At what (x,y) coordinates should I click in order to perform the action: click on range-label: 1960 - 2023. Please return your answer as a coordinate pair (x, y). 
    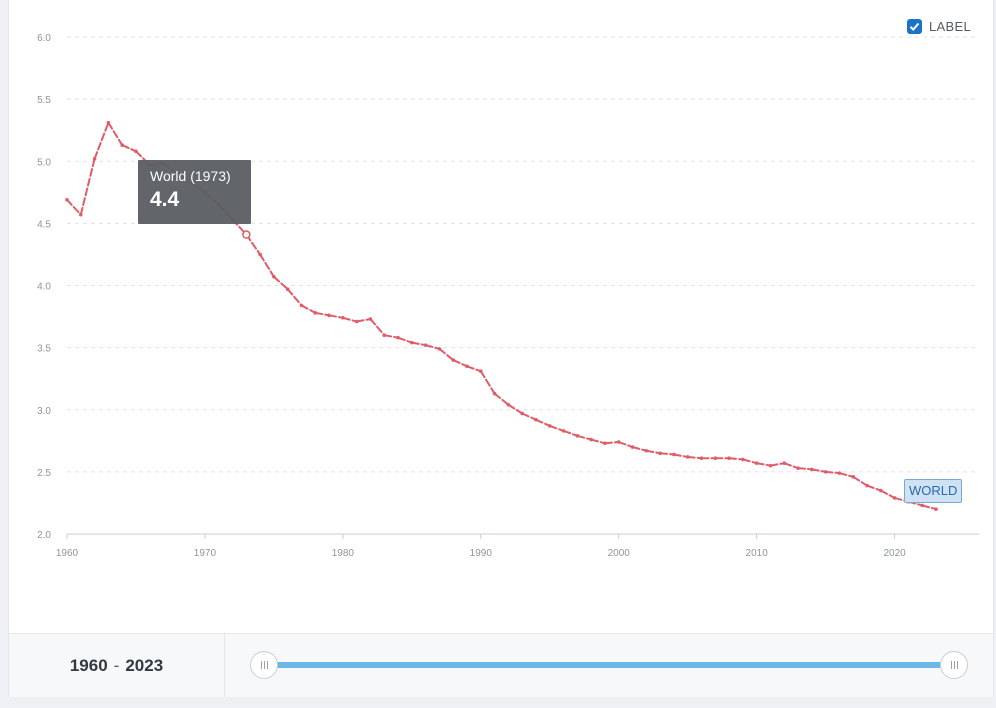
    Looking at the image, I should click on (117, 665).